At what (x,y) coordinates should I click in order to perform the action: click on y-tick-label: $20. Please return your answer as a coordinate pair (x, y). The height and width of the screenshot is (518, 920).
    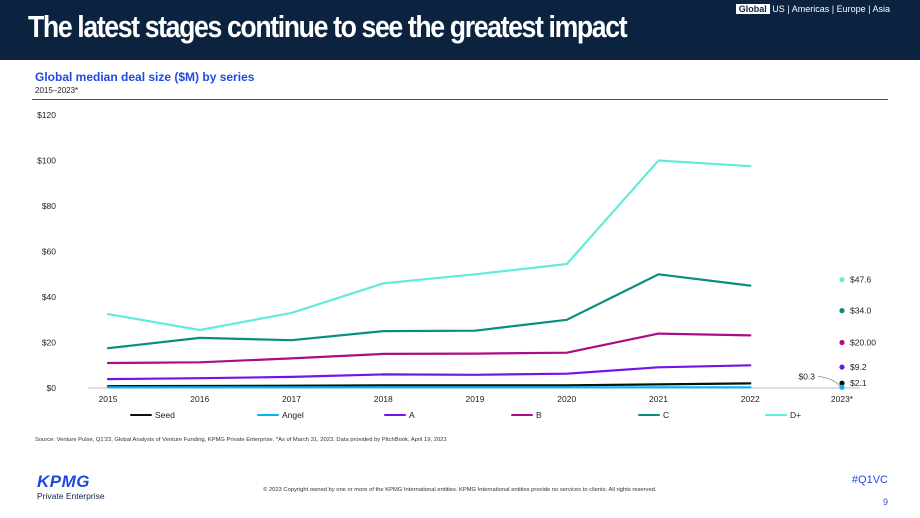
    Looking at the image, I should click on (49, 343).